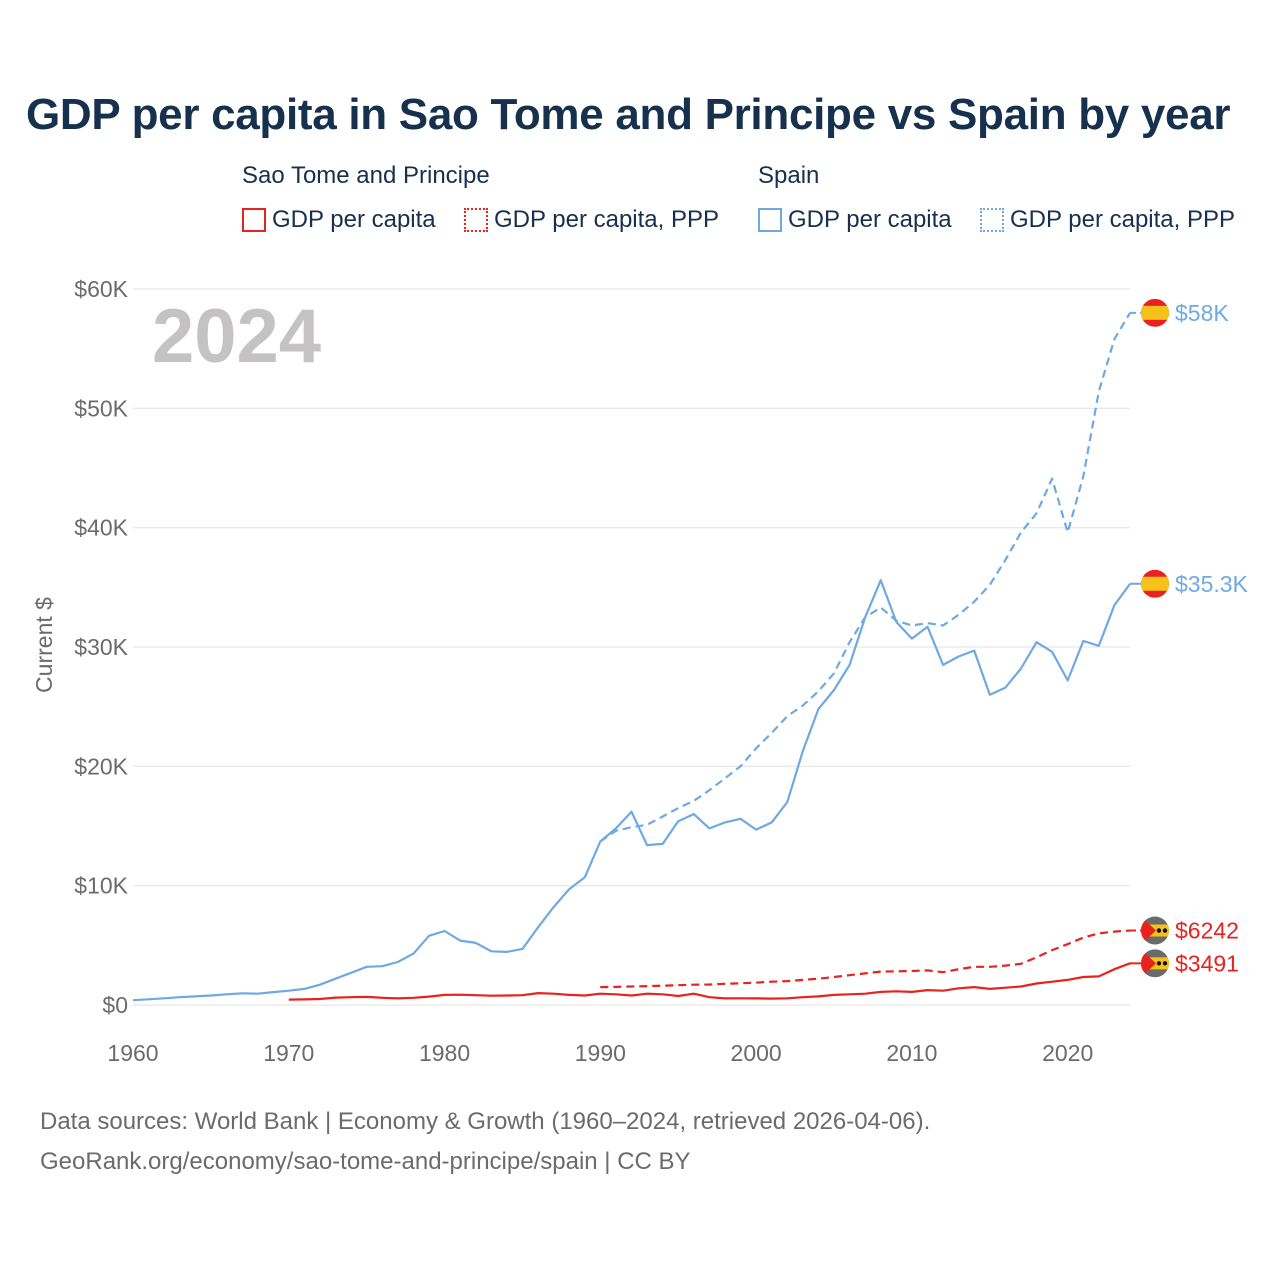 Image resolution: width=1280 pixels, height=1280 pixels. What do you see at coordinates (1207, 963) in the screenshot?
I see `end-value-label: $3491` at bounding box center [1207, 963].